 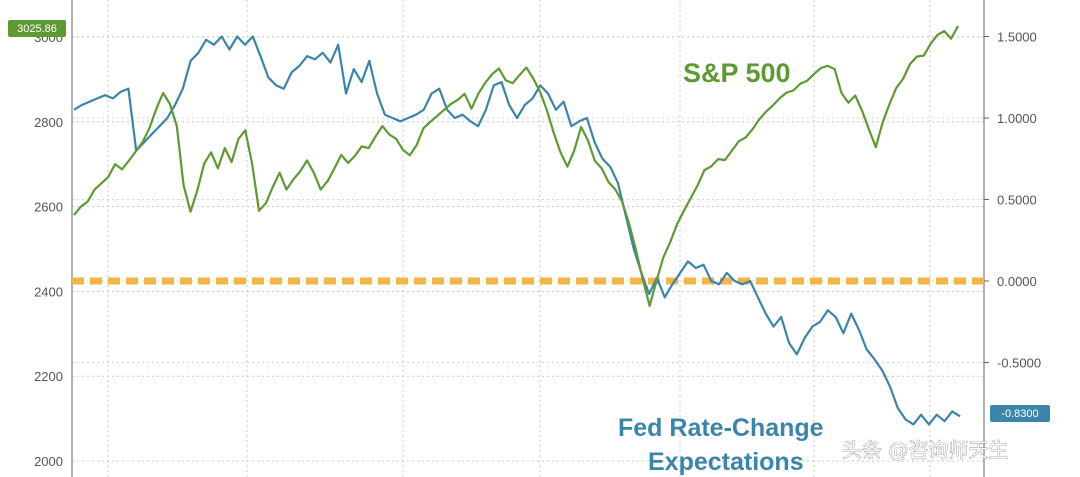 I want to click on left-tick-label: 2600, so click(x=48, y=207).